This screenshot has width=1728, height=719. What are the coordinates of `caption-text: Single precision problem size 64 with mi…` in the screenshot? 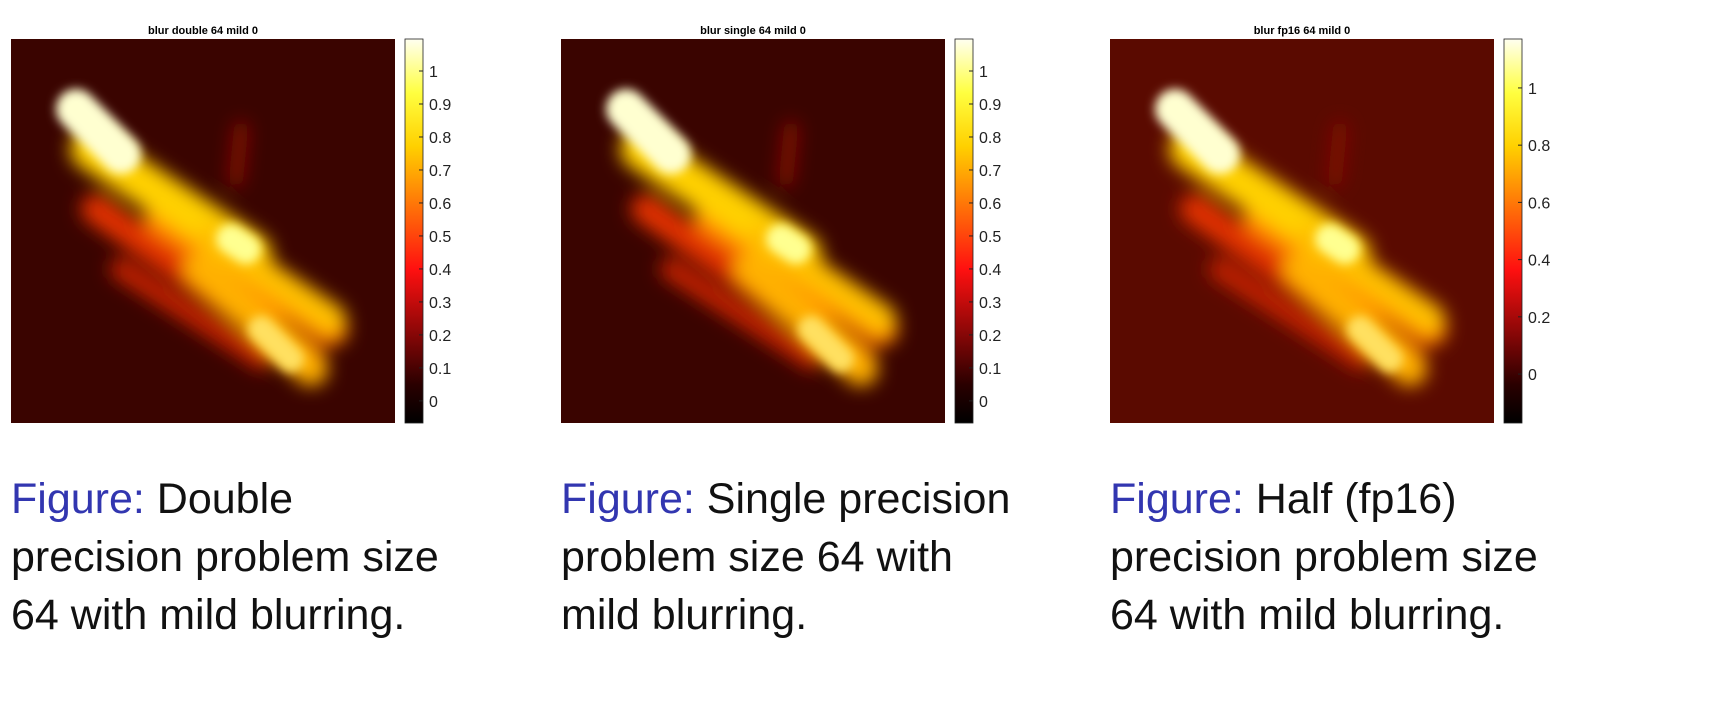 It's located at (786, 557).